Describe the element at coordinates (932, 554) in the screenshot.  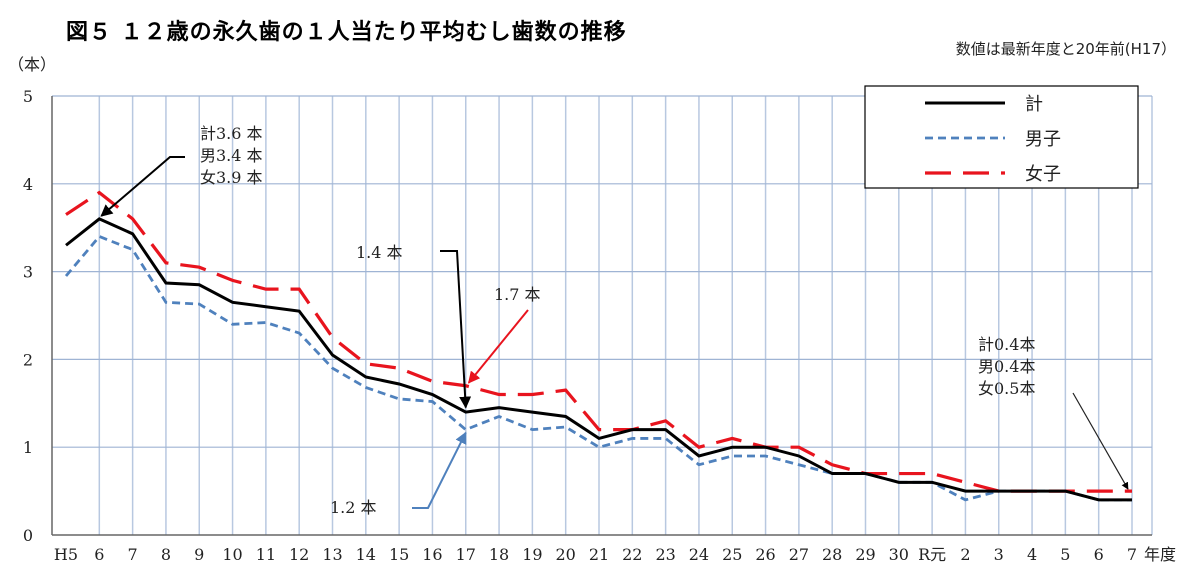
I see `x-tick-label: R元` at that location.